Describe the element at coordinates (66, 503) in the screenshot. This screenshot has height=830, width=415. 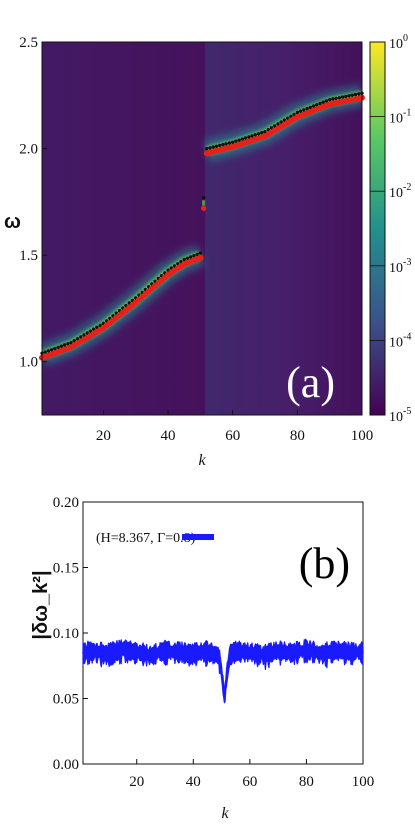
I see `y-tick-label: 0.20` at that location.